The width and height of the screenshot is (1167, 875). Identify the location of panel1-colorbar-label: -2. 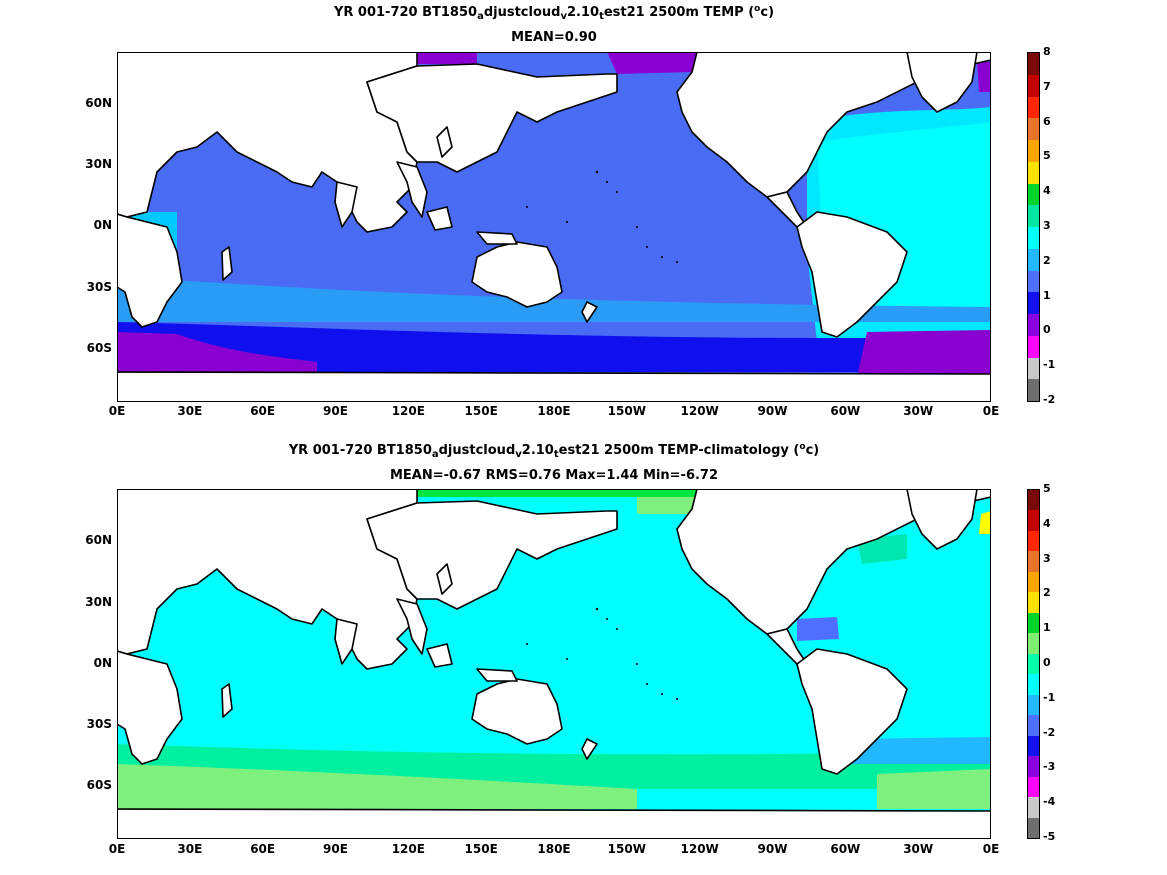
(1049, 399).